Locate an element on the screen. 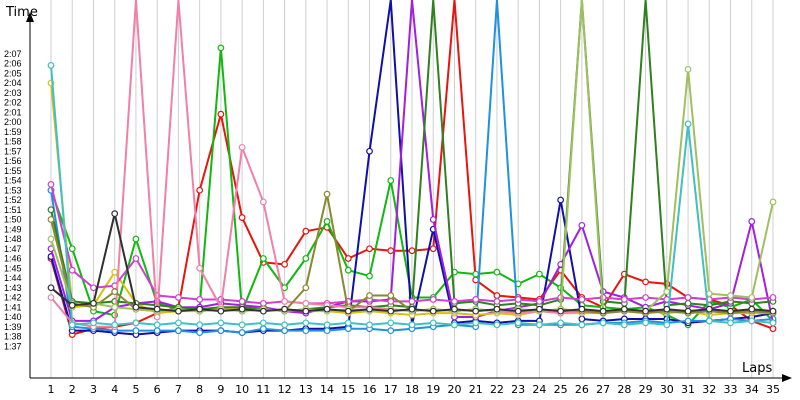 The height and width of the screenshot is (400, 800). x-tick-label: 13 is located at coordinates (306, 389).